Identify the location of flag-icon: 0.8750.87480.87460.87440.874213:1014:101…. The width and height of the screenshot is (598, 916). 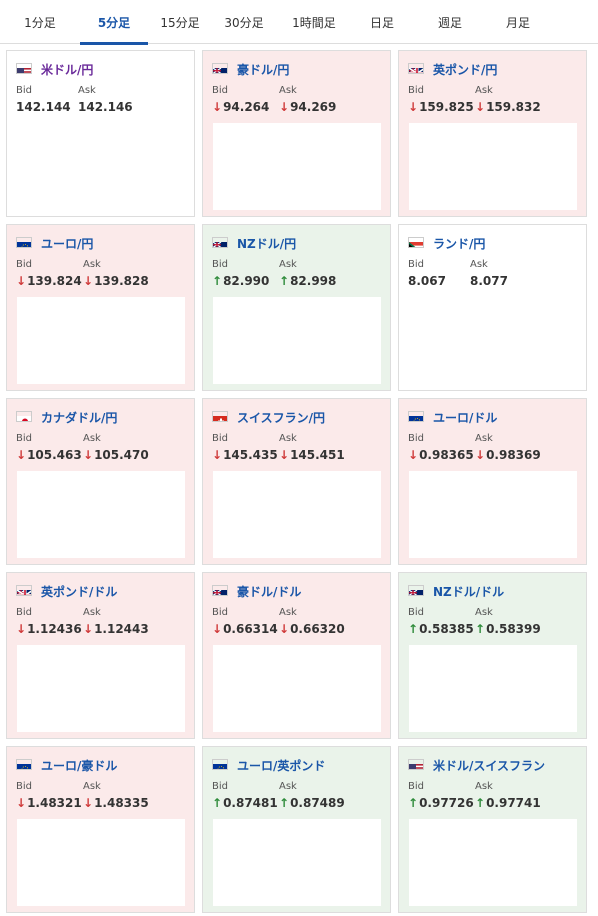
(220, 764).